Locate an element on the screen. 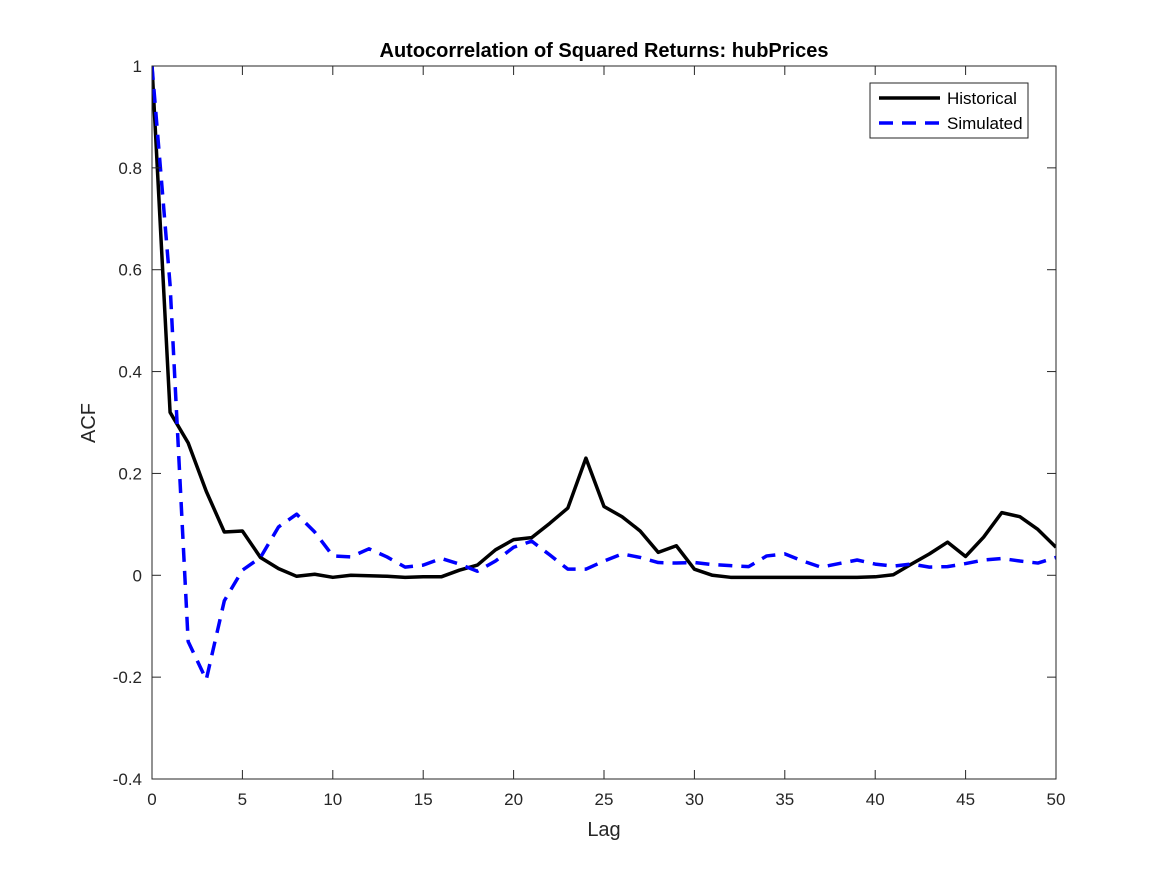 Image resolution: width=1167 pixels, height=875 pixels. x-tick-label: 50 is located at coordinates (1056, 799).